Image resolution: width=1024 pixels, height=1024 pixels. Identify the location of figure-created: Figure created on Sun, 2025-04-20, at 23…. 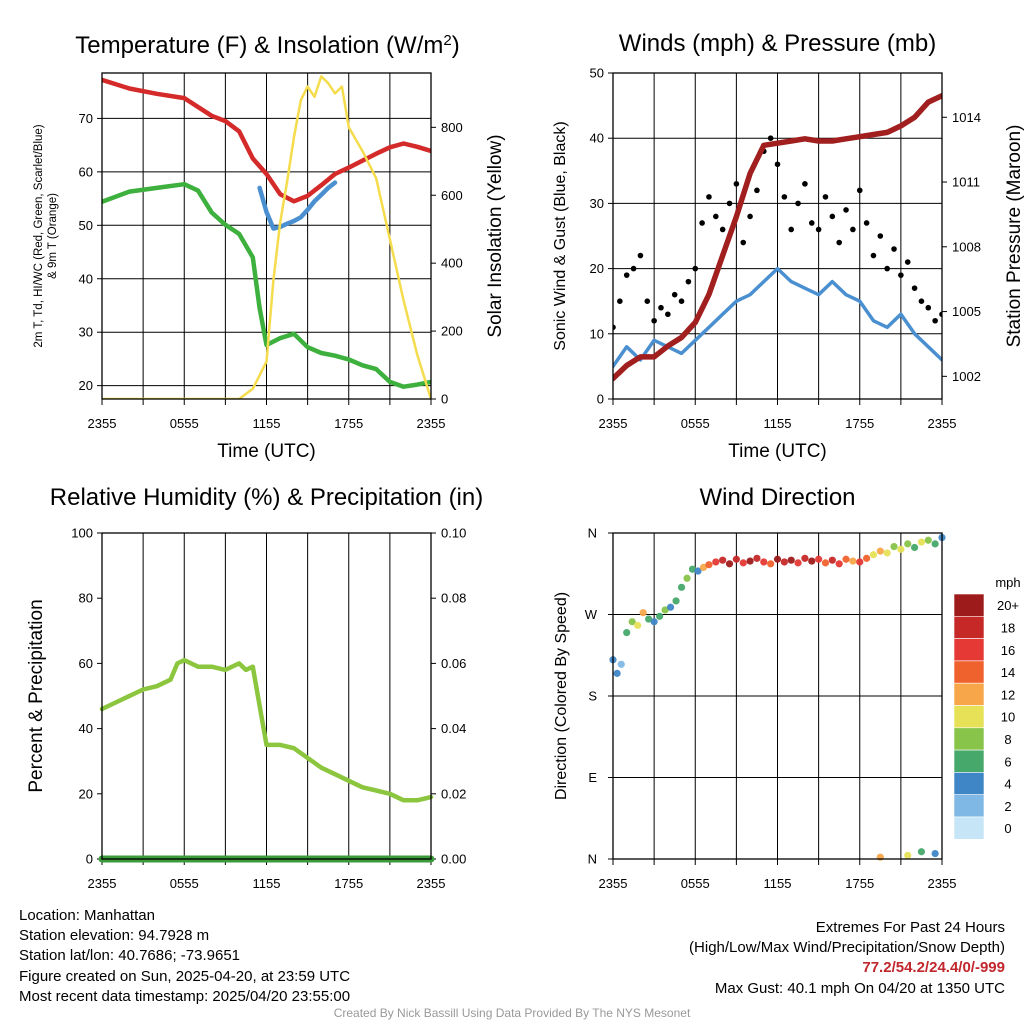
(185, 976).